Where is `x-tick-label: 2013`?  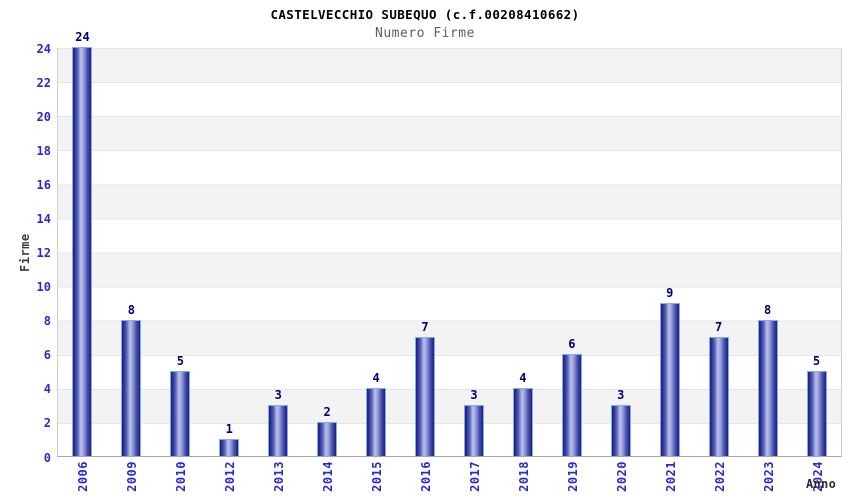 x-tick-label: 2013 is located at coordinates (278, 476).